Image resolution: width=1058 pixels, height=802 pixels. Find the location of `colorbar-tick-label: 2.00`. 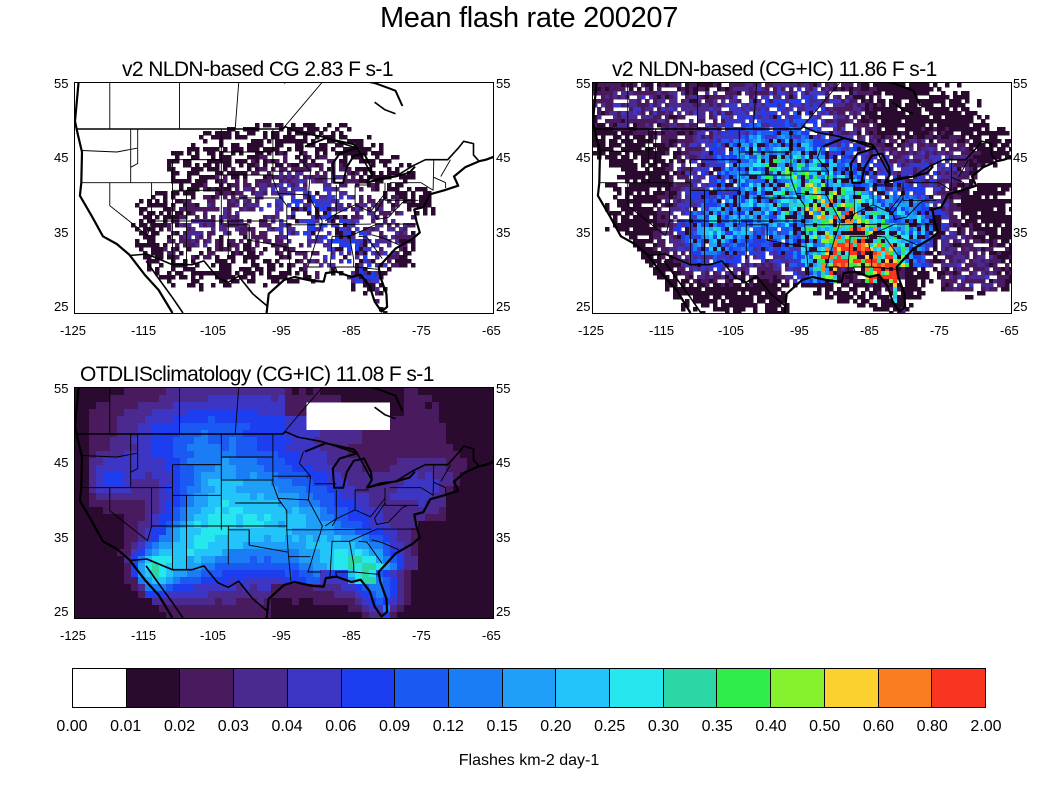

colorbar-tick-label: 2.00 is located at coordinates (986, 726).